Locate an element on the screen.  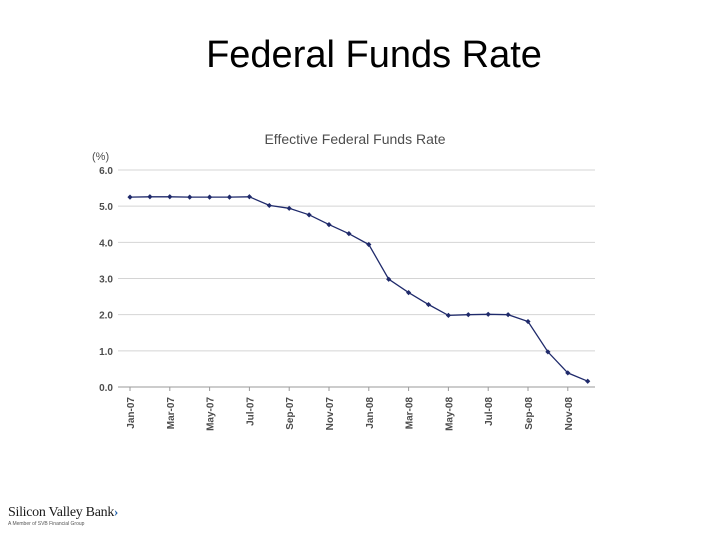
y-axis-unit: (%) is located at coordinates (100, 157).